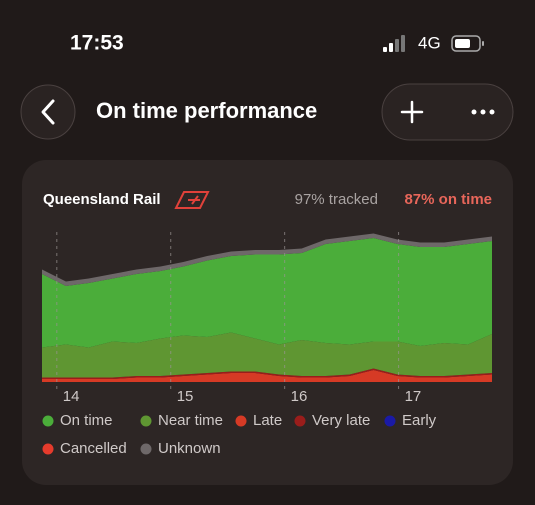 Image resolution: width=535 pixels, height=505 pixels. What do you see at coordinates (483, 112) in the screenshot?
I see `more-button` at bounding box center [483, 112].